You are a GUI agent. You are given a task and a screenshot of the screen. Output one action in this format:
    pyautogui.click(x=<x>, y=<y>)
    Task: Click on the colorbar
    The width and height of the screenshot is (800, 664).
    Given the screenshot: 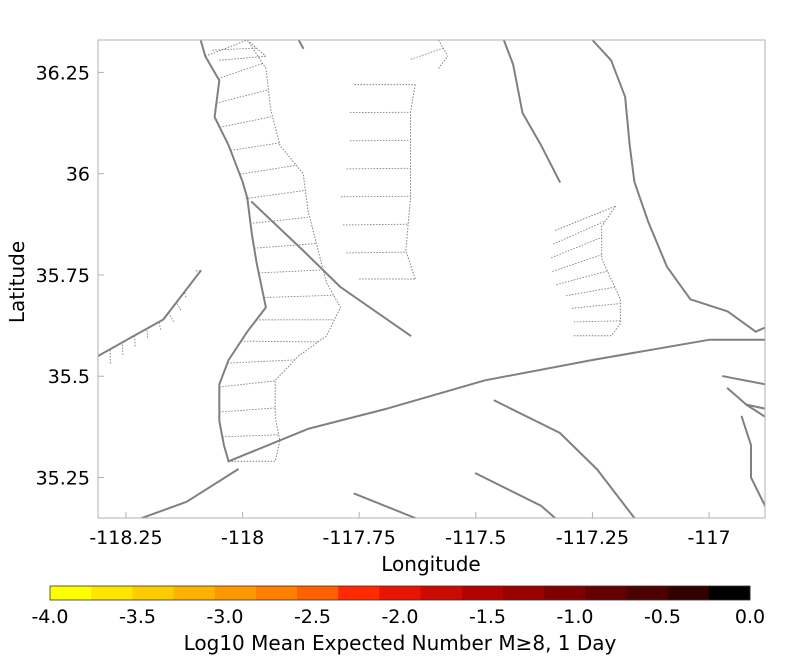 What is the action you would take?
    pyautogui.click(x=400, y=593)
    